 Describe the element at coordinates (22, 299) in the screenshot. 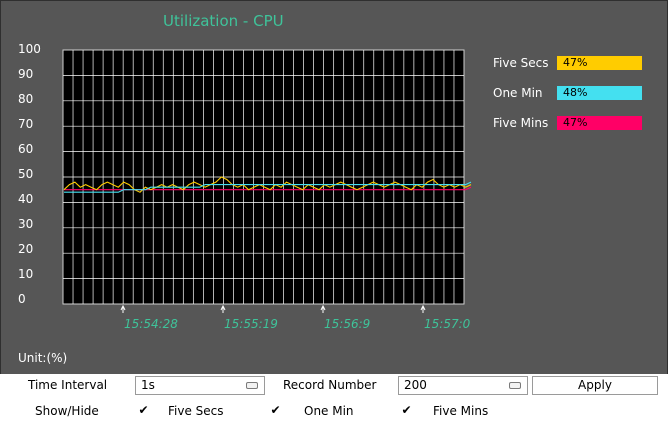

I see `y-tick-label: 0` at that location.